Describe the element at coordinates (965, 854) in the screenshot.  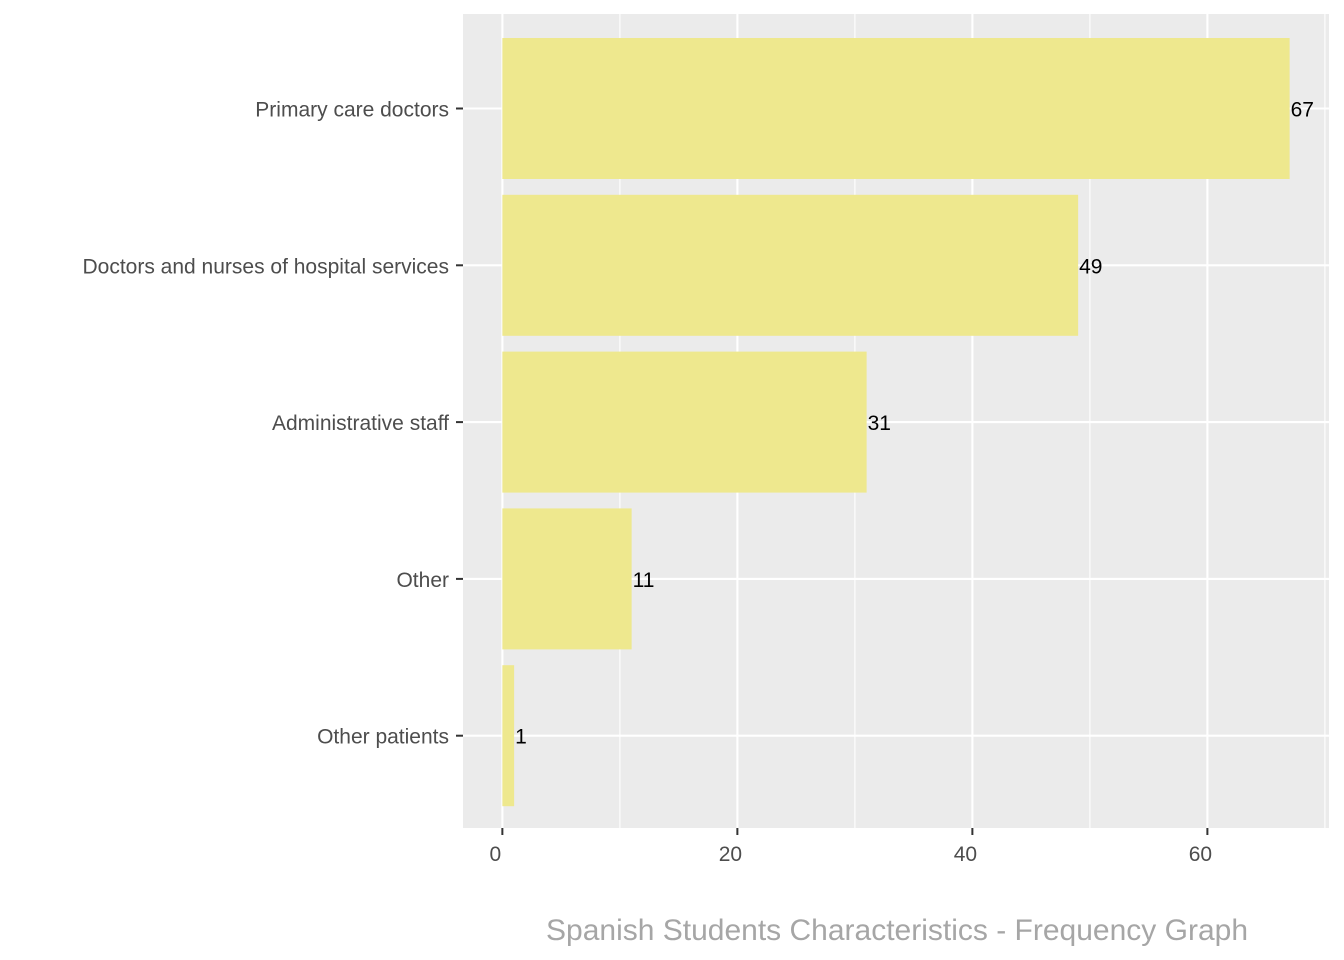
I see `x-tick-label: 40` at that location.